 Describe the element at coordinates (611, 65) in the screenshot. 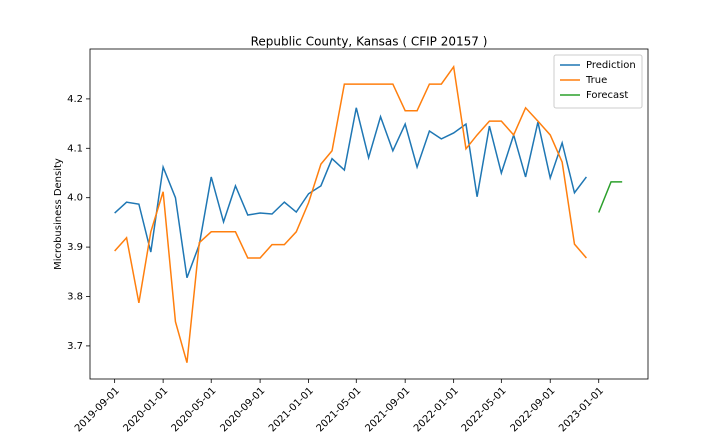

I see `legend-label: Prediction` at that location.